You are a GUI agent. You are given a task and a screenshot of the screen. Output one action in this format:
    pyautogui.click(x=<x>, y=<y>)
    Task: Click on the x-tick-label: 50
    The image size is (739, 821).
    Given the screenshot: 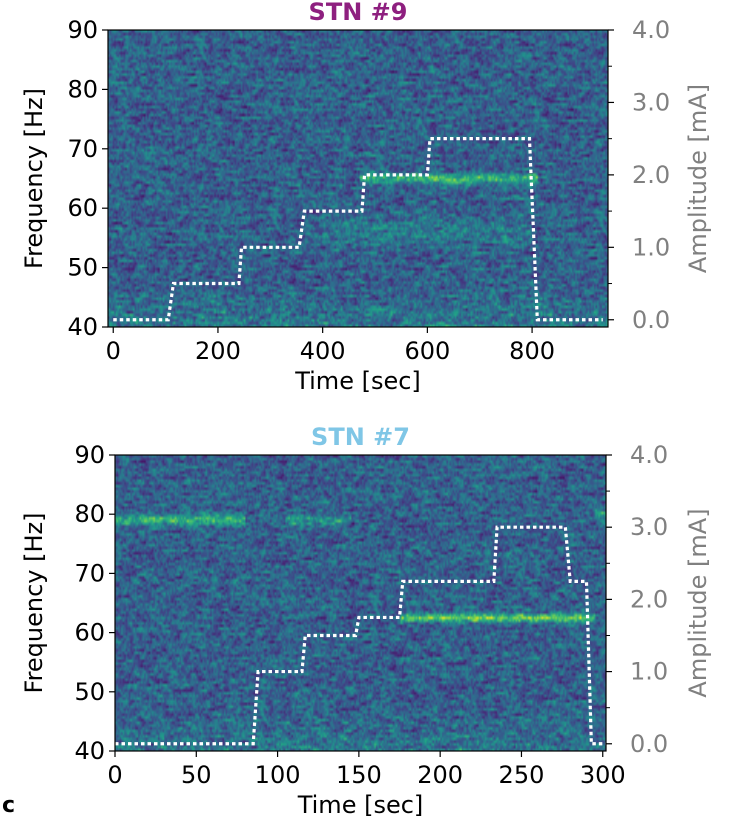 What is the action you would take?
    pyautogui.click(x=196, y=775)
    